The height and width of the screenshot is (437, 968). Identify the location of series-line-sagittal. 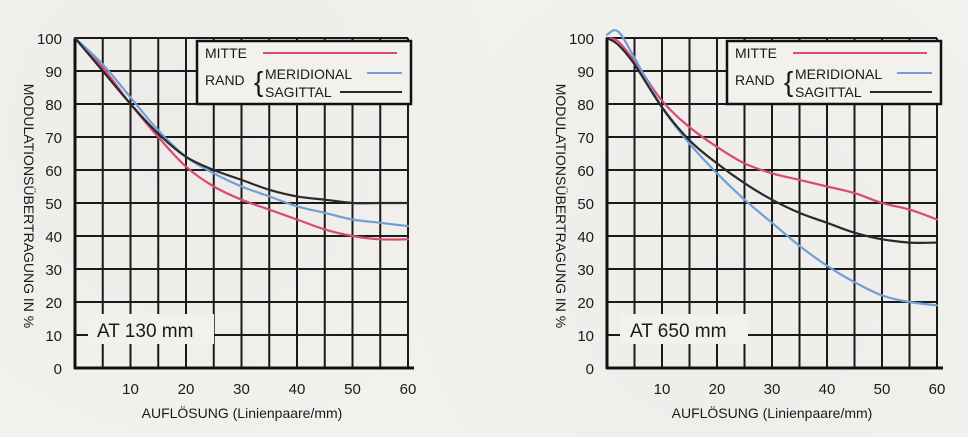
(241, 120).